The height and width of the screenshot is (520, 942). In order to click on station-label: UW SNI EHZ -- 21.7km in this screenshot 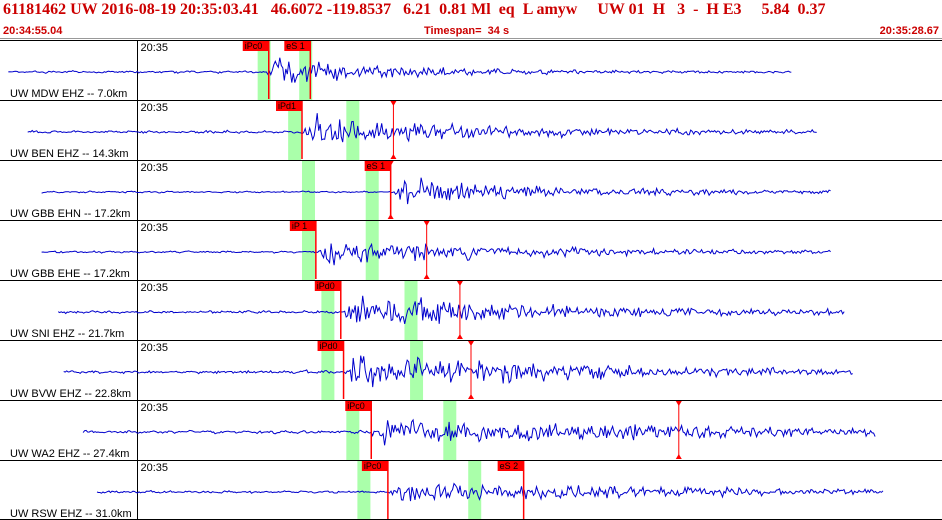, I will do `click(67, 334)`.